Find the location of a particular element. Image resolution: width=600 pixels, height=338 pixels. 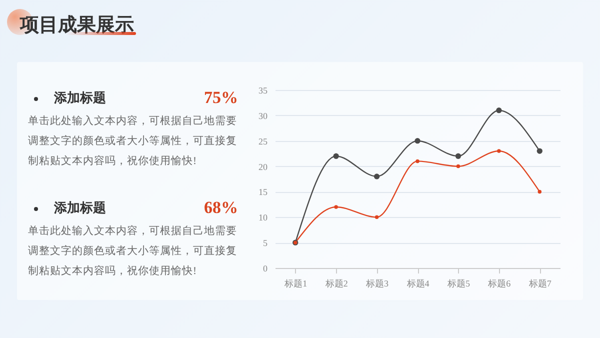

text: 68% is located at coordinates (221, 208).